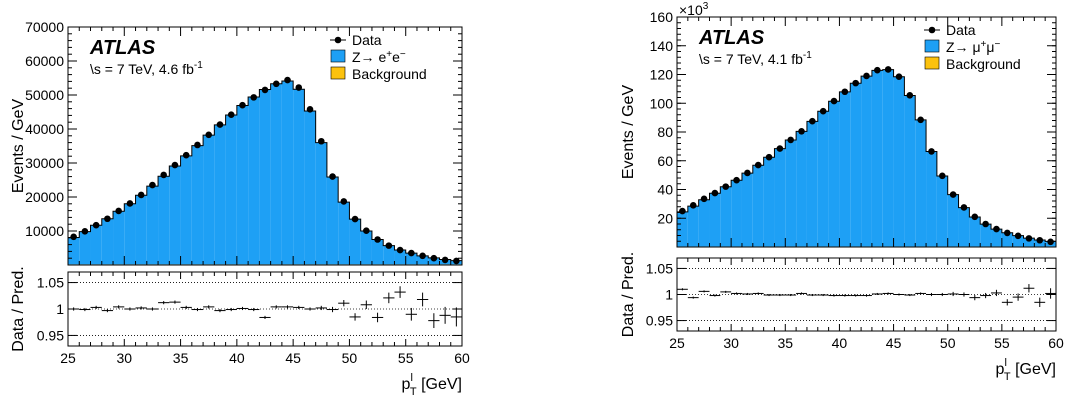 This screenshot has height=403, width=1067. Describe the element at coordinates (18, 146) in the screenshot. I see `y-axis-label: Events / GeV` at that location.